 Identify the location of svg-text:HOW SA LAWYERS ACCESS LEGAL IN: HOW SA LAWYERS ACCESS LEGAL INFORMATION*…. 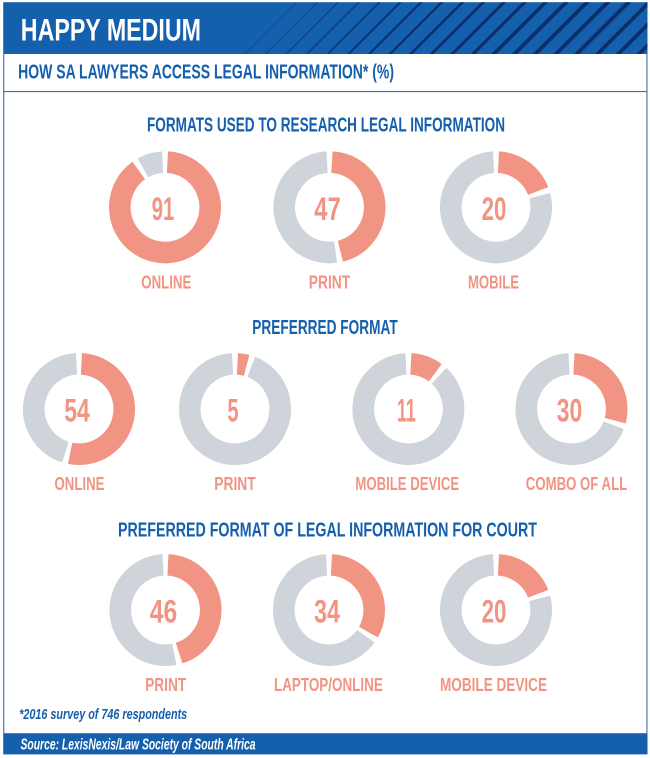
(206, 72).